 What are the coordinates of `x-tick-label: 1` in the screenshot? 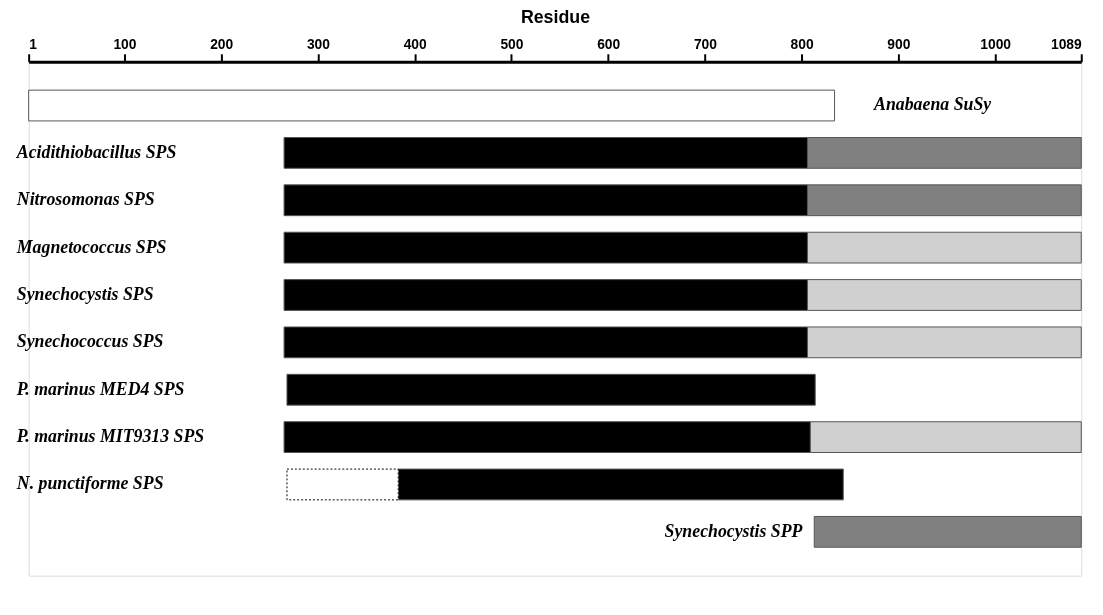 It's located at (33, 44).